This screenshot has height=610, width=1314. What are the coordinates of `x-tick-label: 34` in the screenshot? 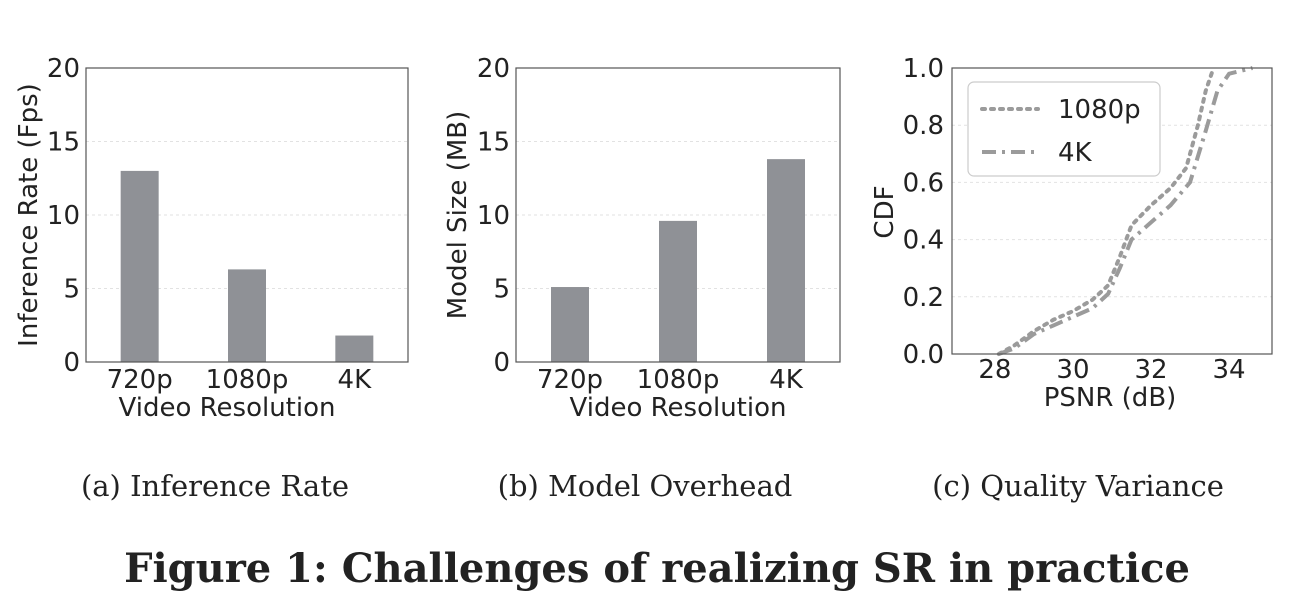 It's located at (1229, 370).